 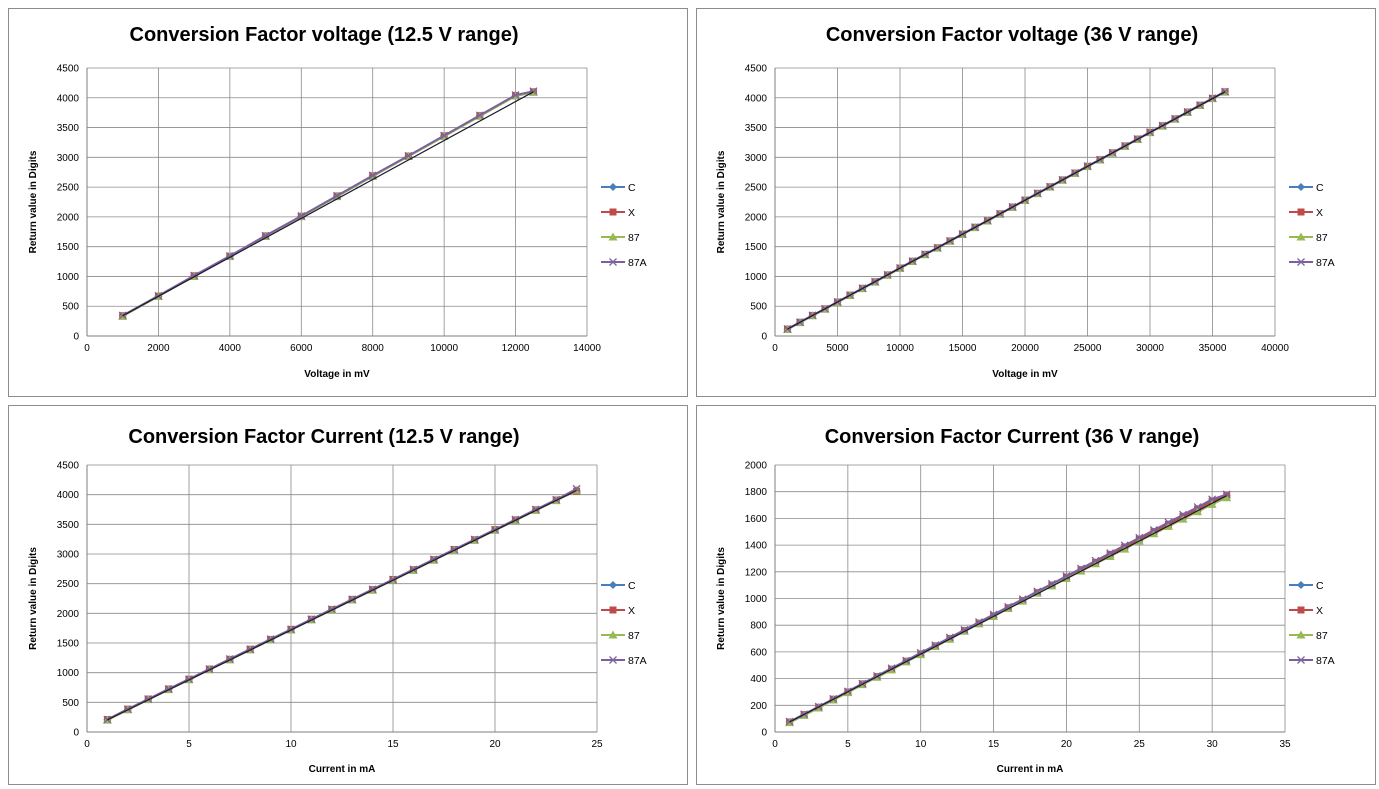 I want to click on y-tick-label: 400, so click(x=758, y=679).